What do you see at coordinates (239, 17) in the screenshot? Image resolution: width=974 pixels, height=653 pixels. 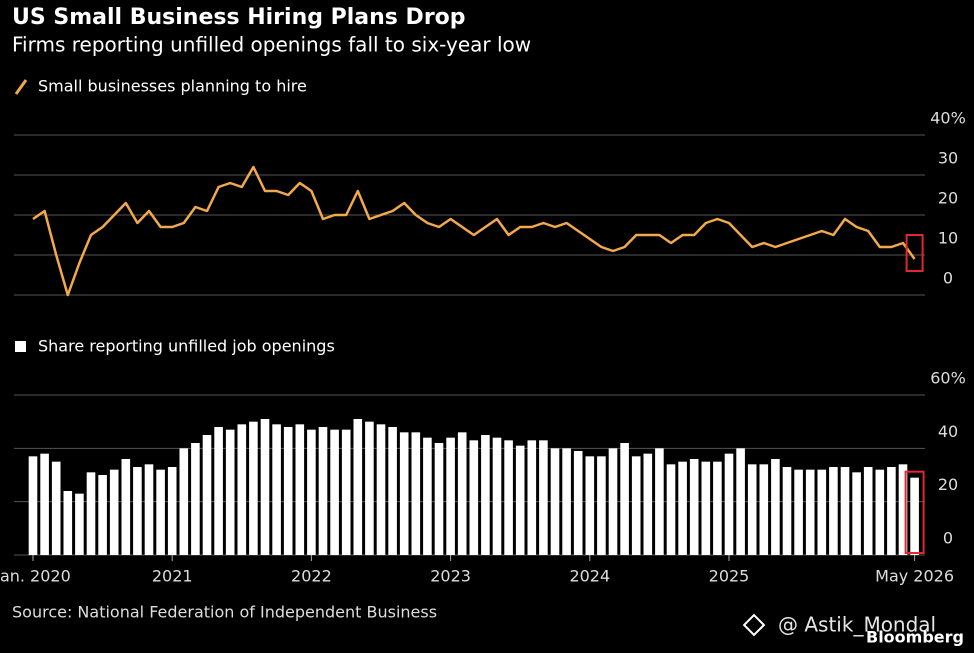 I see `chart-title: US Small Business Hiring Plans Drop` at bounding box center [239, 17].